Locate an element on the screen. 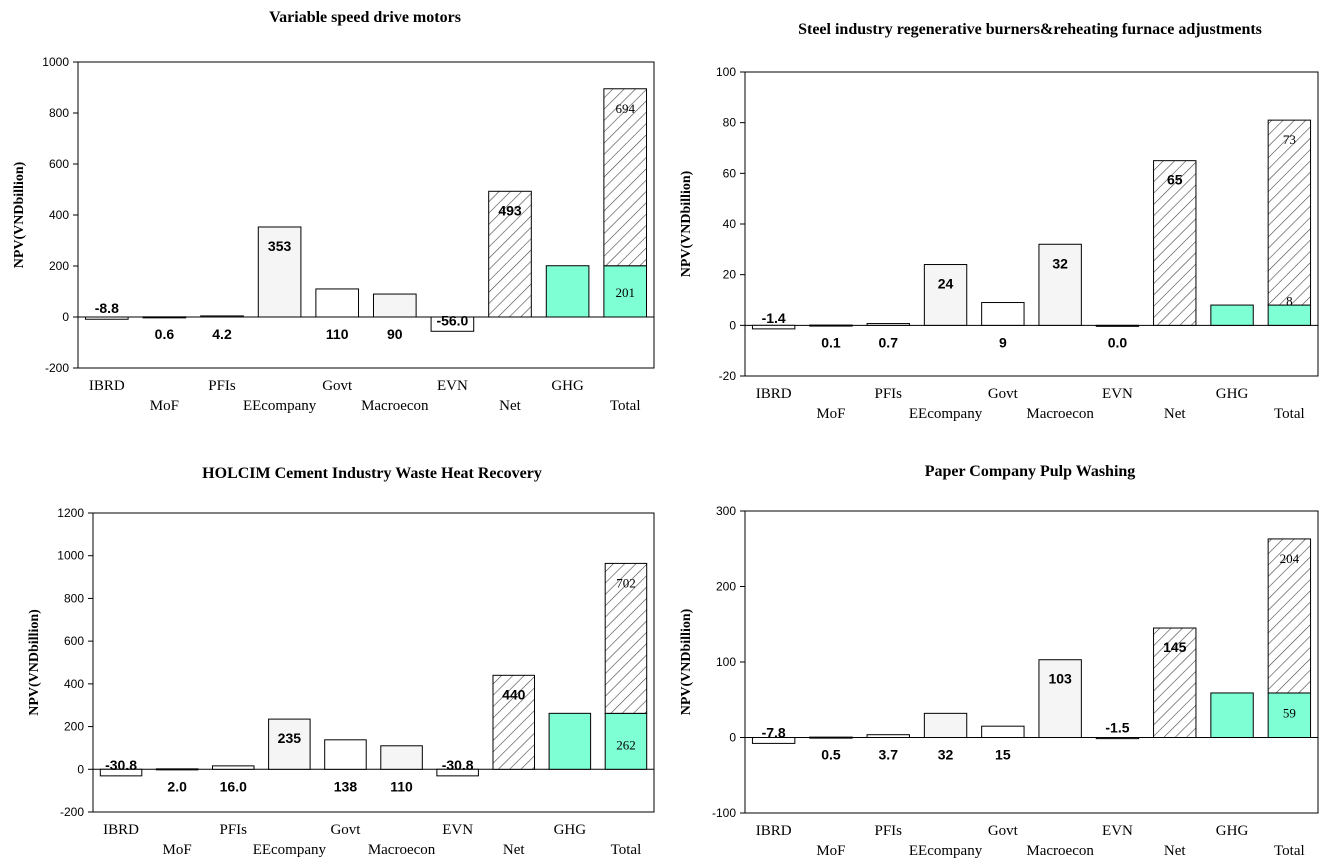 The width and height of the screenshot is (1330, 867). plot-frame is located at coordinates (373, 662).